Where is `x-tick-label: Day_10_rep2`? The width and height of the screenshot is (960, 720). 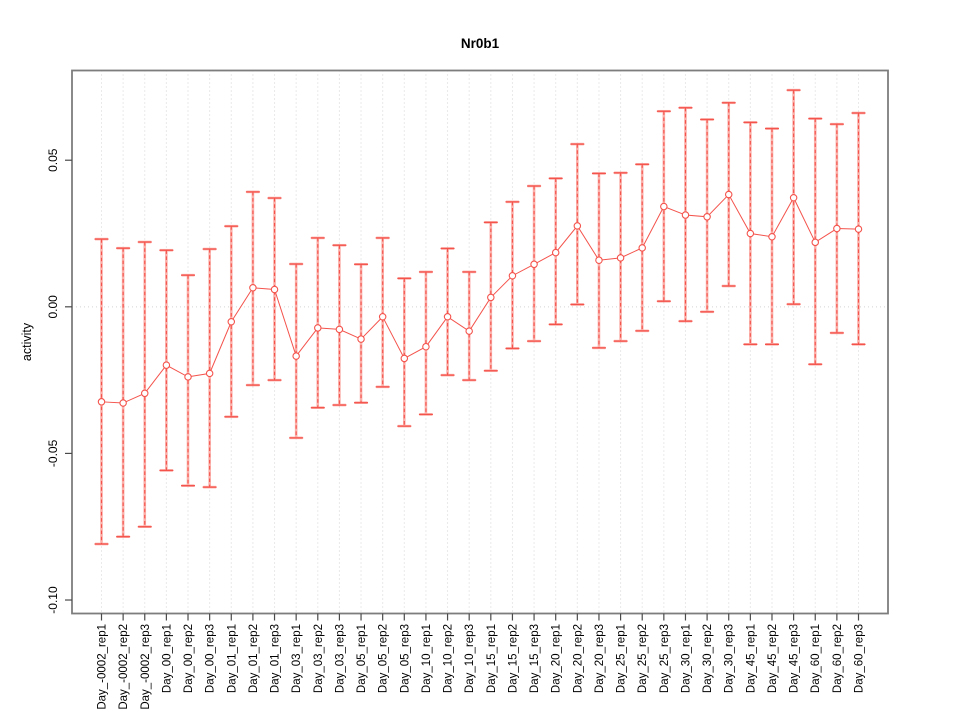 x-tick-label: Day_10_rep2 is located at coordinates (449, 658).